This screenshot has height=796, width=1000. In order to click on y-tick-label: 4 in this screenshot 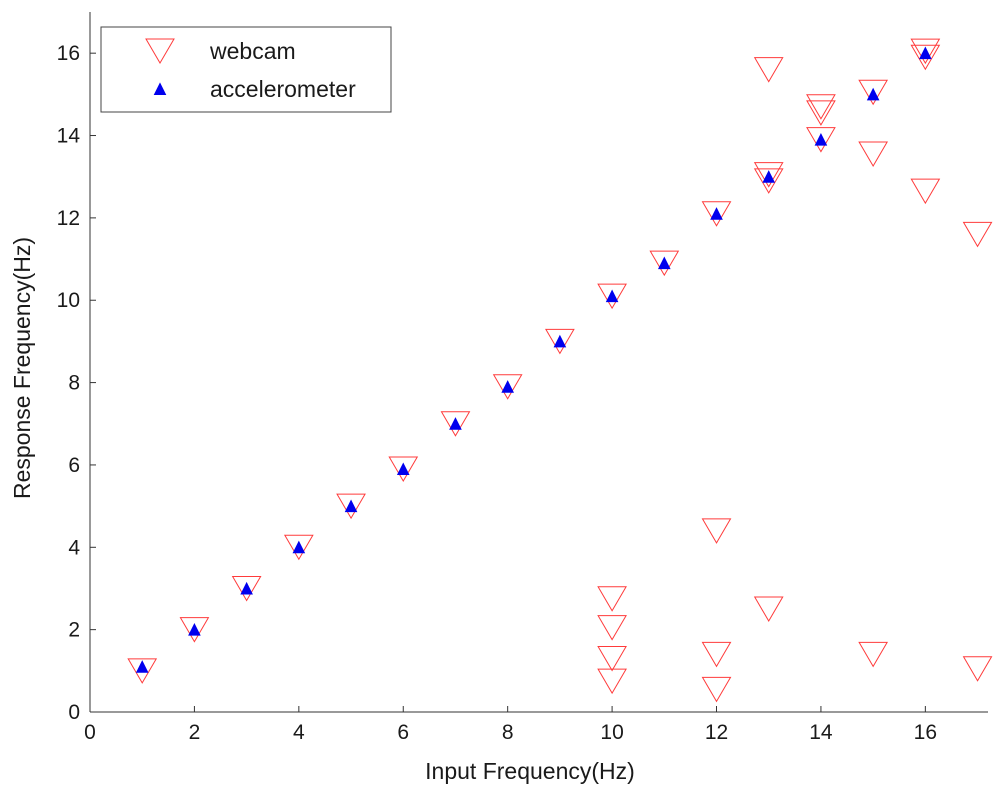, I will do `click(74, 547)`.